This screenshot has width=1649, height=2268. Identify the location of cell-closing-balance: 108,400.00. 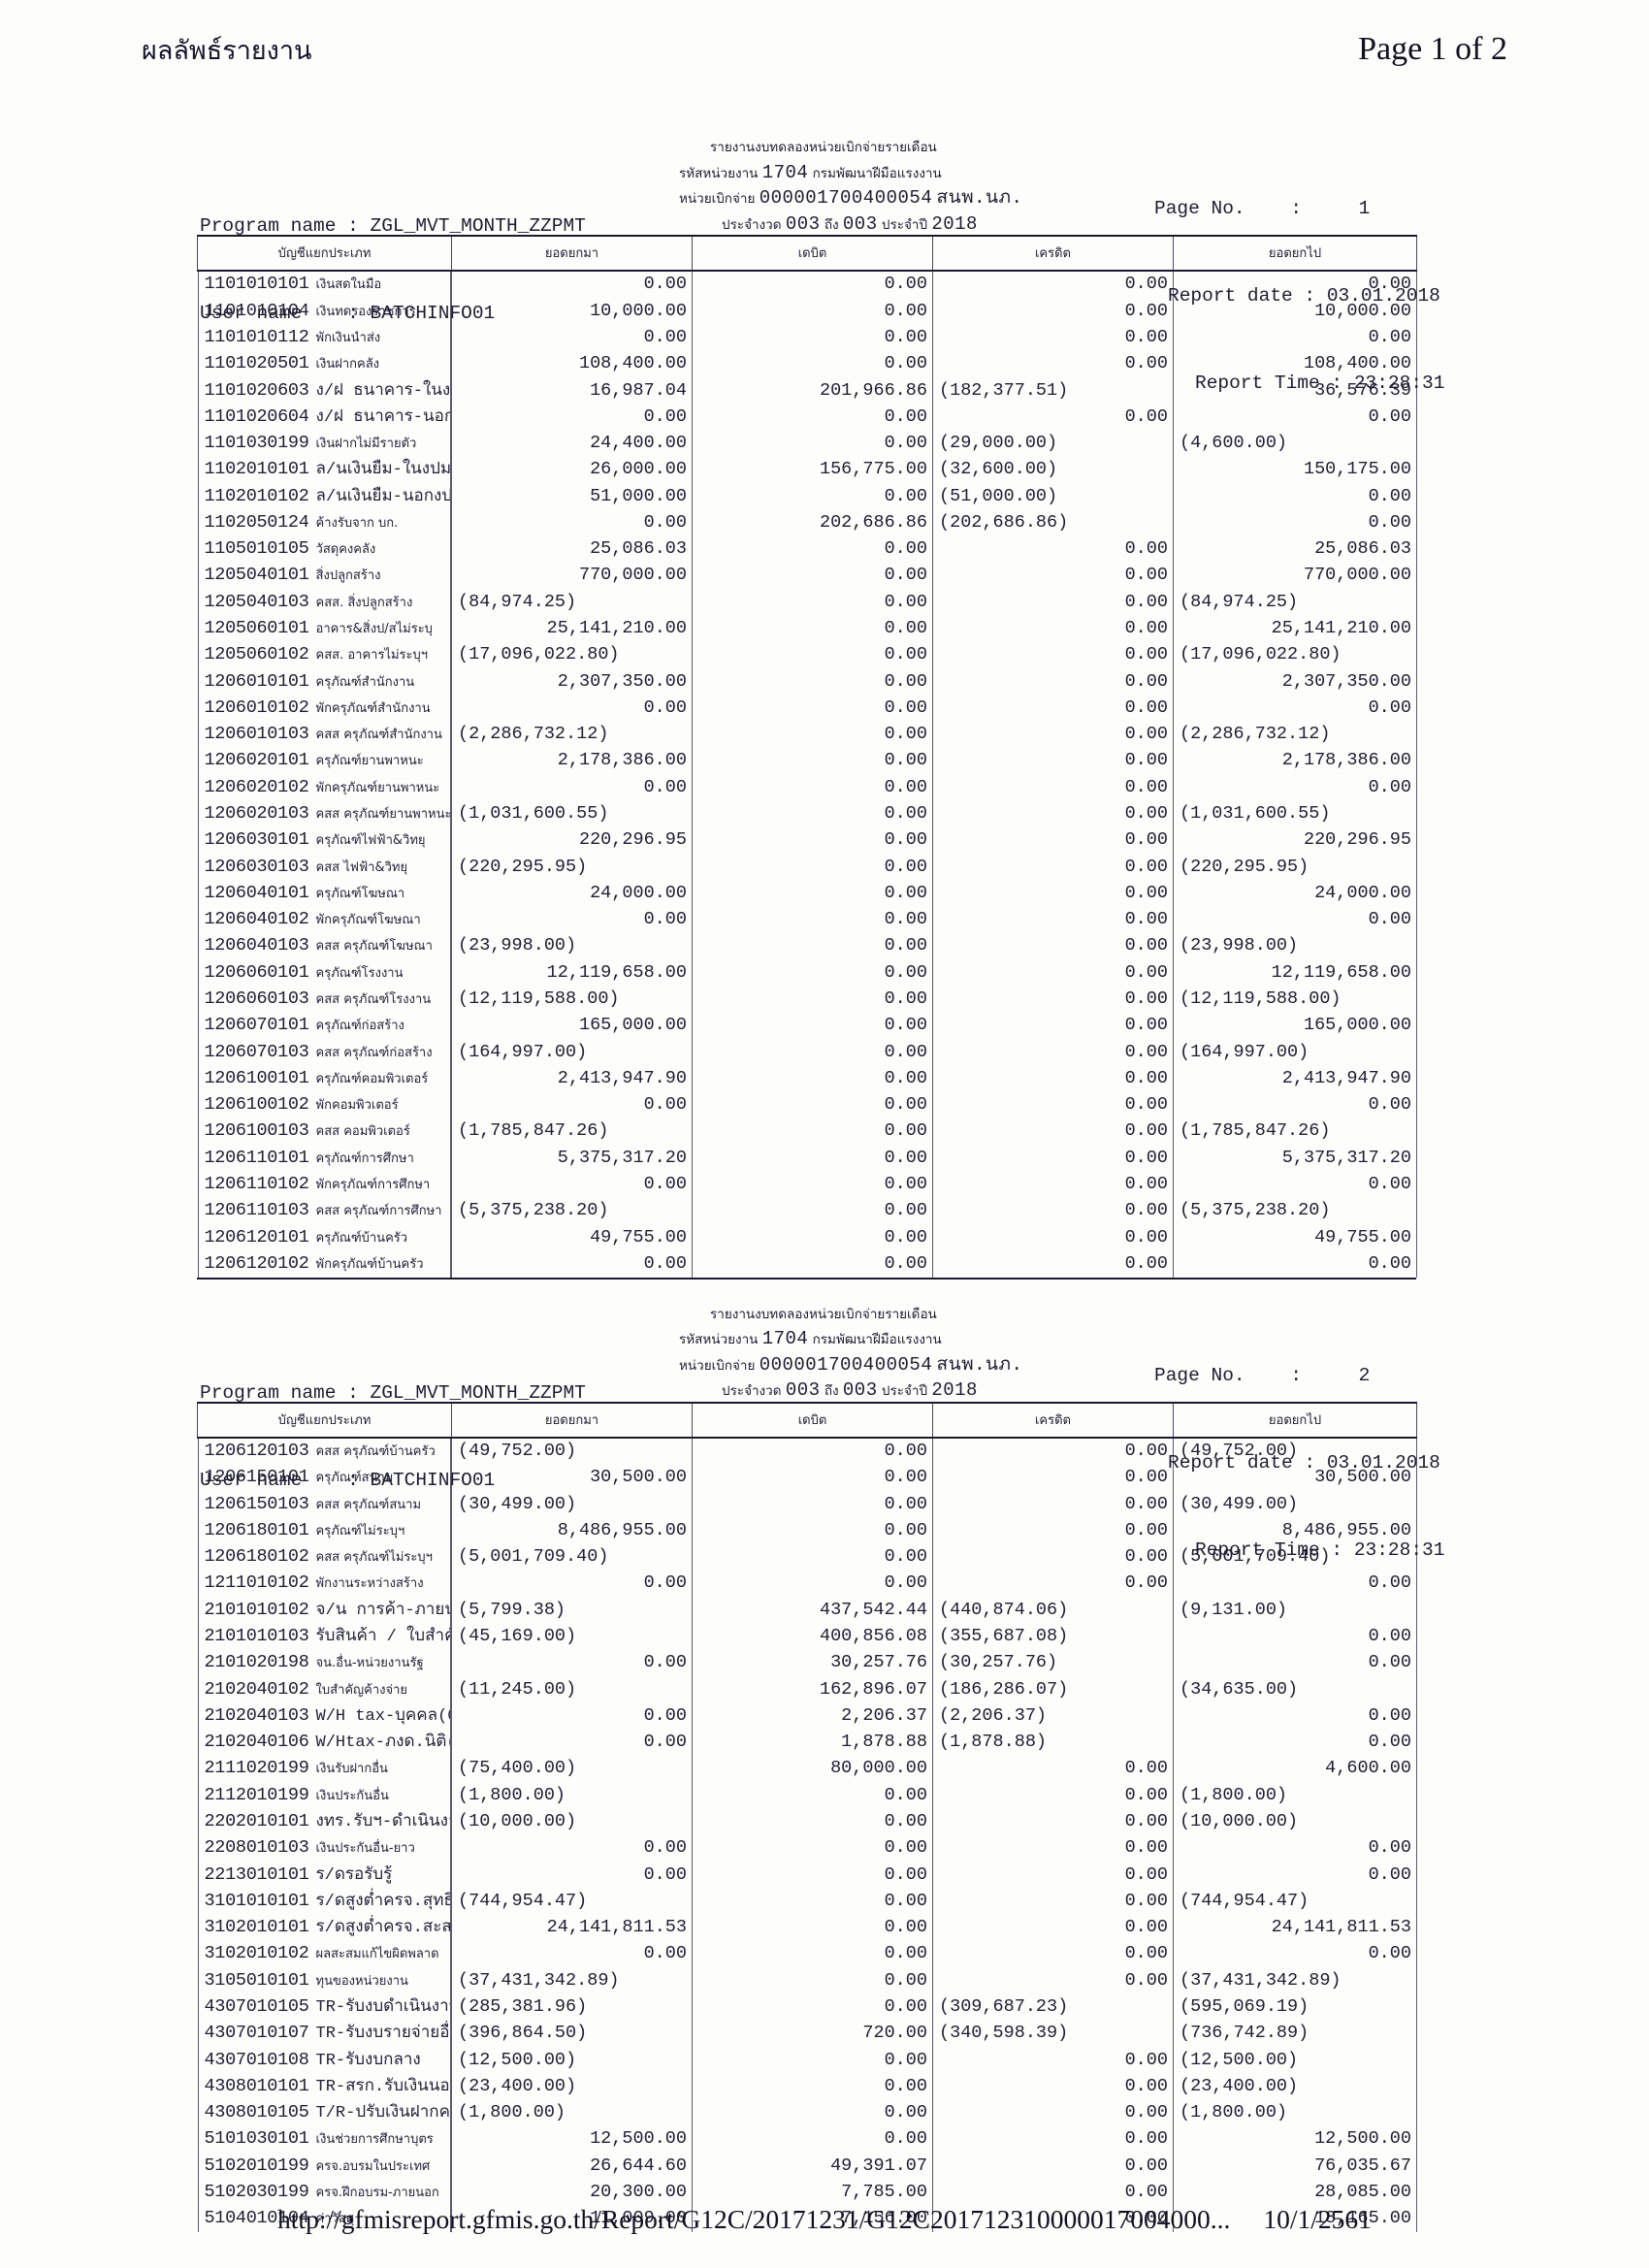
(1295, 364).